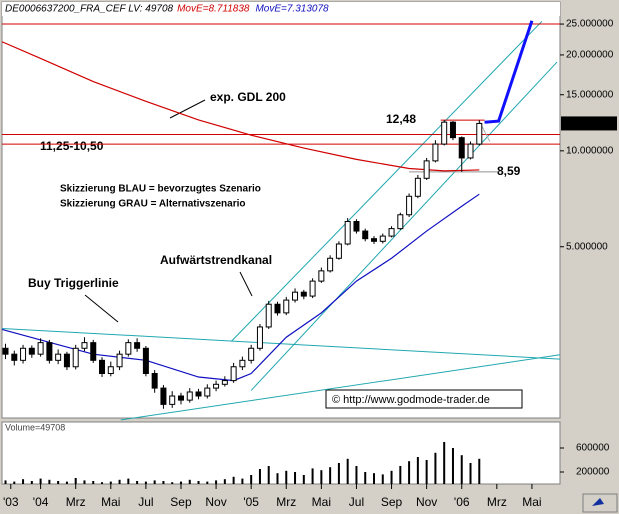  Describe the element at coordinates (590, 94) in the screenshot. I see `y-tick-label: 15.000000` at that location.